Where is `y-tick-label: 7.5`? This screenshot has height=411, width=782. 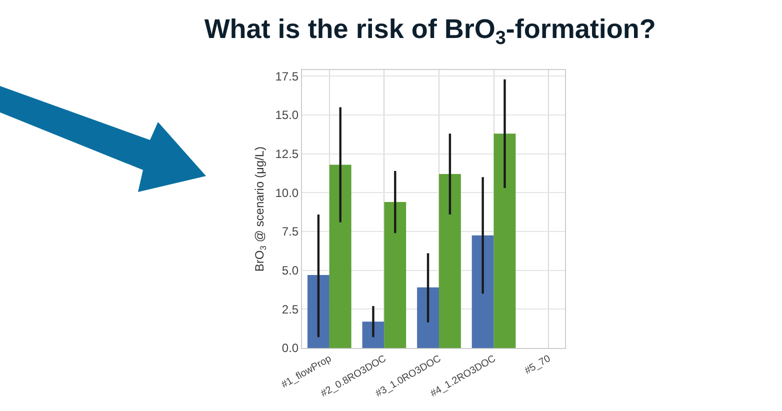 y-tick-label: 7.5 is located at coordinates (290, 231).